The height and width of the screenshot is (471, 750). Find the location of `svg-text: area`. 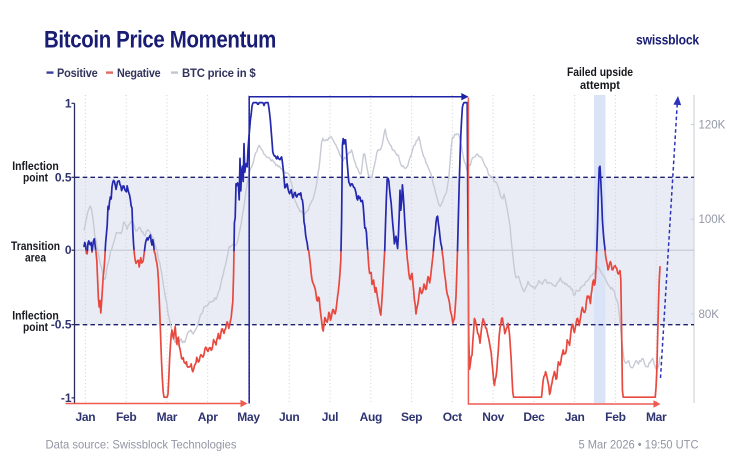

svg-text: area is located at coordinates (36, 259).